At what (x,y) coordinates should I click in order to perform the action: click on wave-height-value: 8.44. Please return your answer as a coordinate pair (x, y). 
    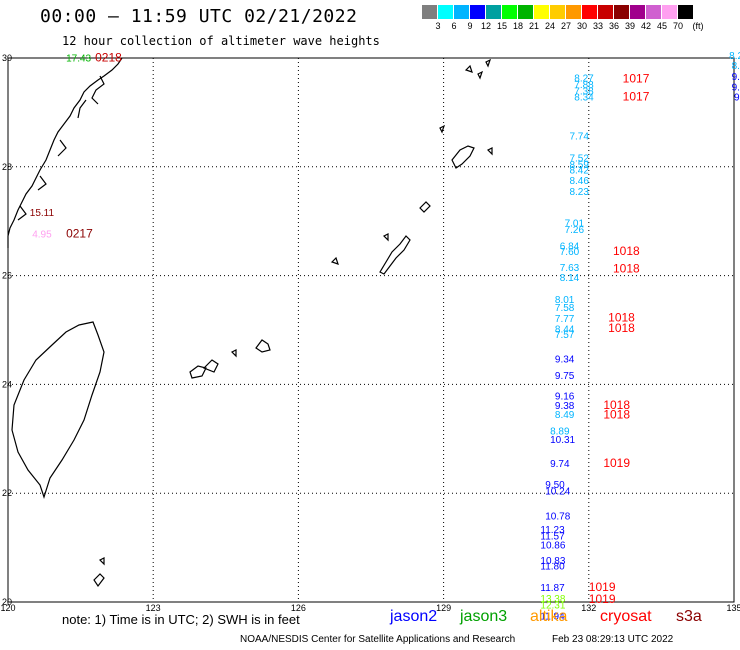
    Looking at the image, I should click on (565, 330).